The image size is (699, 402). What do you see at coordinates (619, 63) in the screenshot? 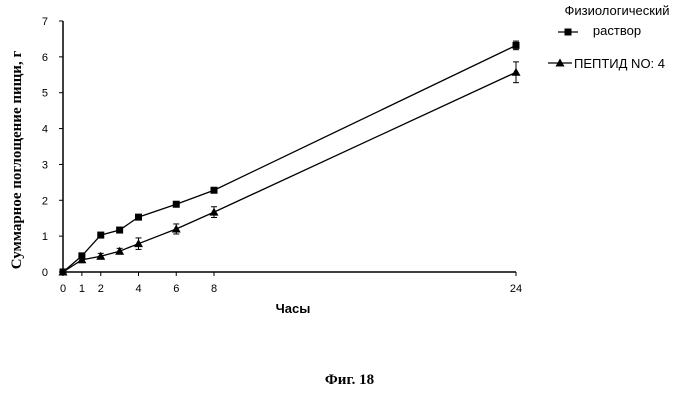
I see `legend-label-2: ПЕПТИД NO: 4` at bounding box center [619, 63].